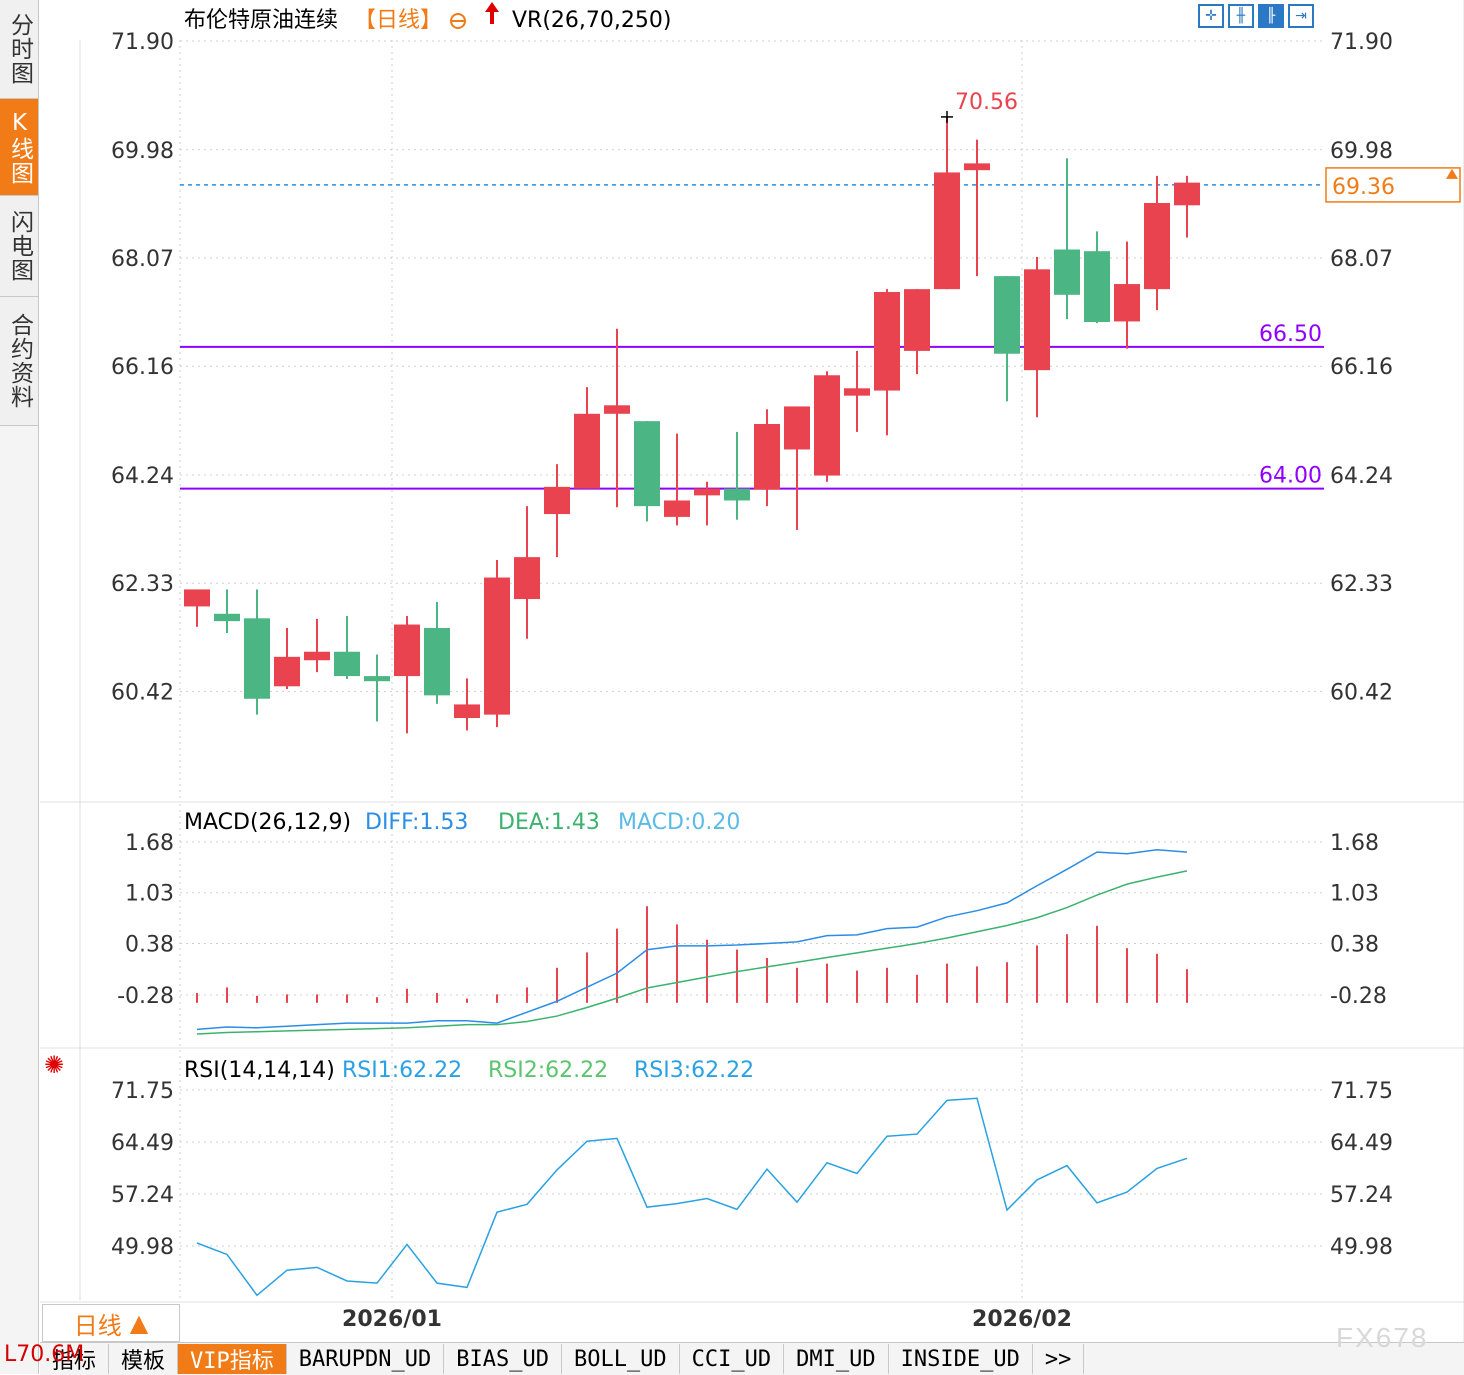 Image resolution: width=1464 pixels, height=1375 pixels. Describe the element at coordinates (1059, 1359) in the screenshot. I see `indicator-tab: >>` at that location.